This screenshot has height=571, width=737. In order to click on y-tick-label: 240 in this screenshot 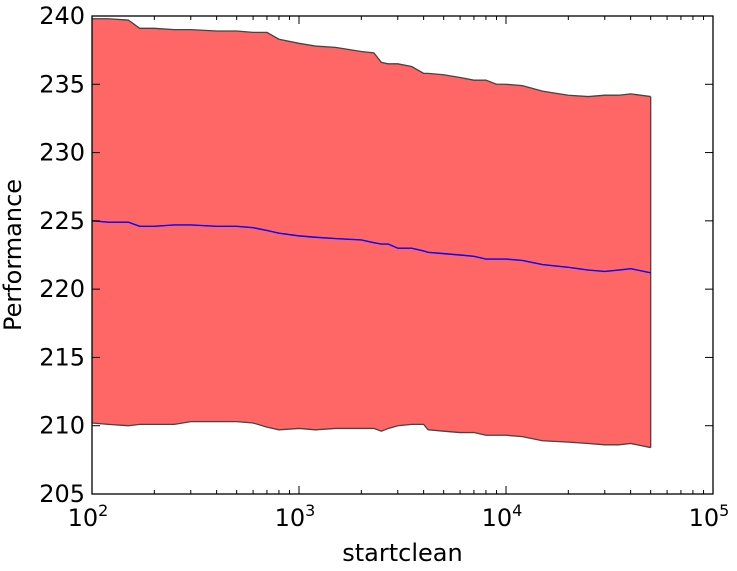, I will do `click(62, 16)`.